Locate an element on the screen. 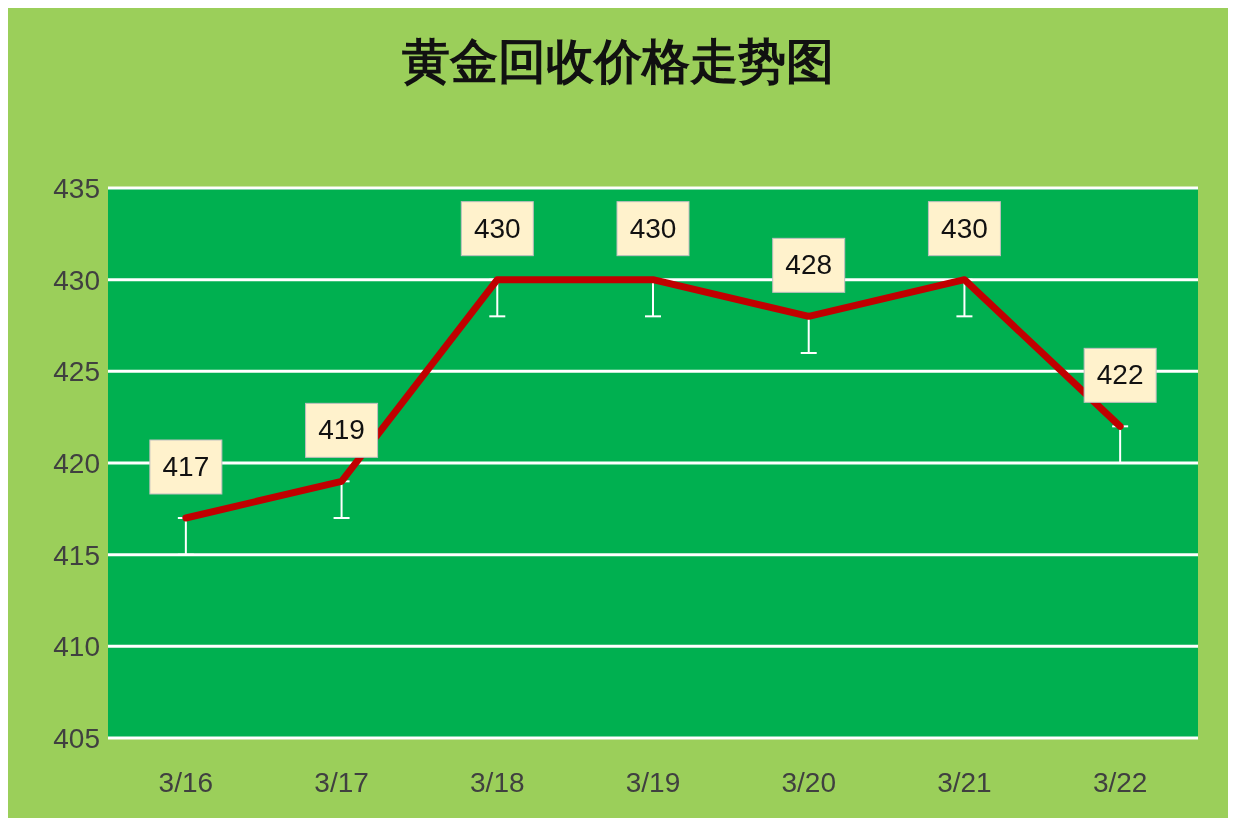  y-tick-label: 430 is located at coordinates (76, 280).